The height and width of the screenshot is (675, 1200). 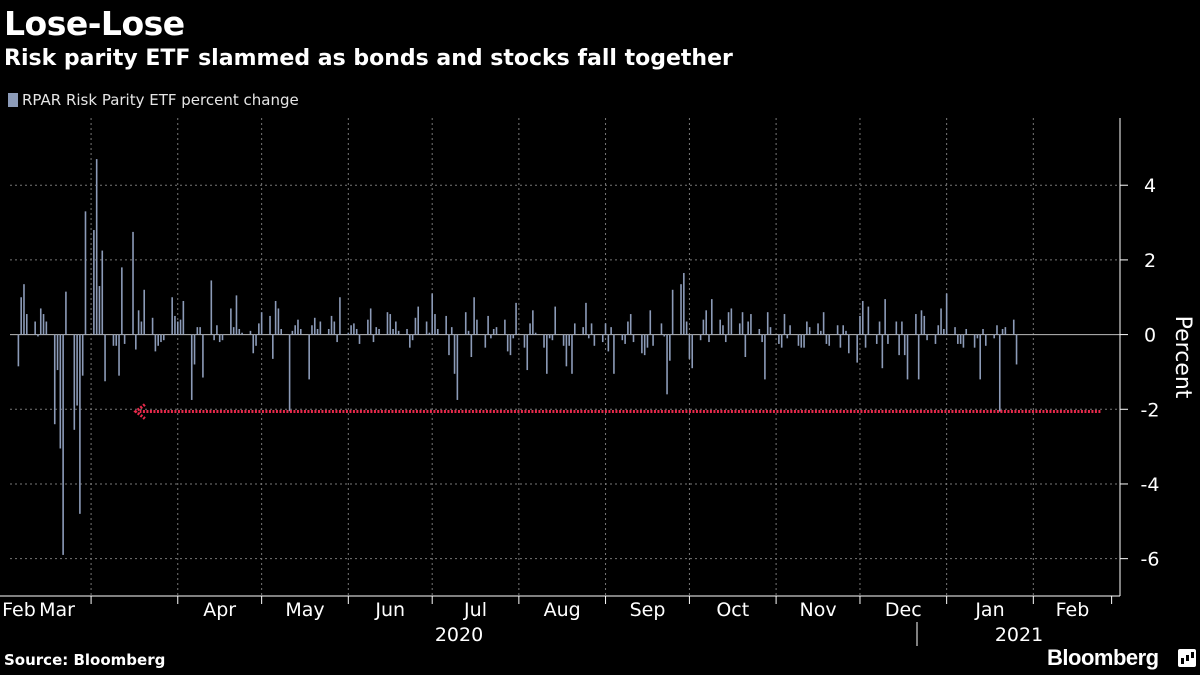 What do you see at coordinates (1150, 336) in the screenshot?
I see `y-tick-label: 0` at bounding box center [1150, 336].